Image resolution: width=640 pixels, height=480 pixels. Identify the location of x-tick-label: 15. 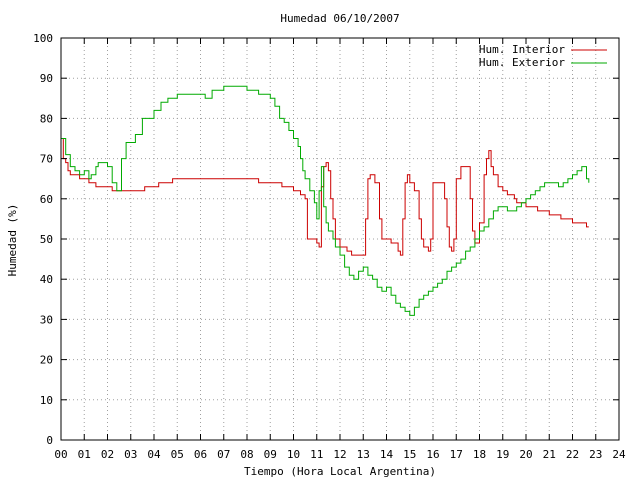
(409, 454).